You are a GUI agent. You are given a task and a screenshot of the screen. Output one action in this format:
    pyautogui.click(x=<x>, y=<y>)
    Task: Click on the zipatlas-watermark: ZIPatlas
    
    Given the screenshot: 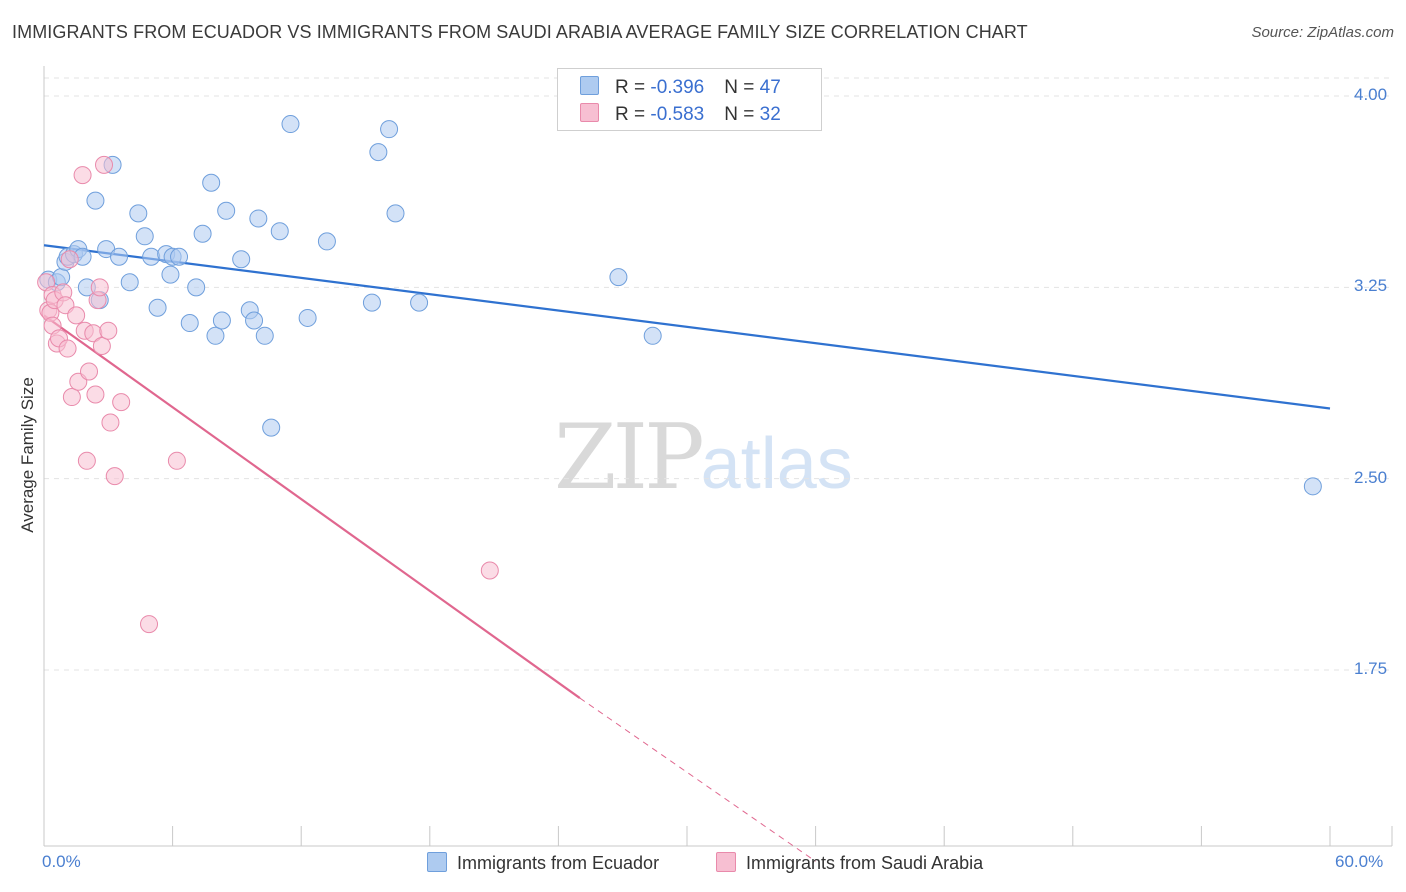 What is the action you would take?
    pyautogui.click(x=703, y=457)
    